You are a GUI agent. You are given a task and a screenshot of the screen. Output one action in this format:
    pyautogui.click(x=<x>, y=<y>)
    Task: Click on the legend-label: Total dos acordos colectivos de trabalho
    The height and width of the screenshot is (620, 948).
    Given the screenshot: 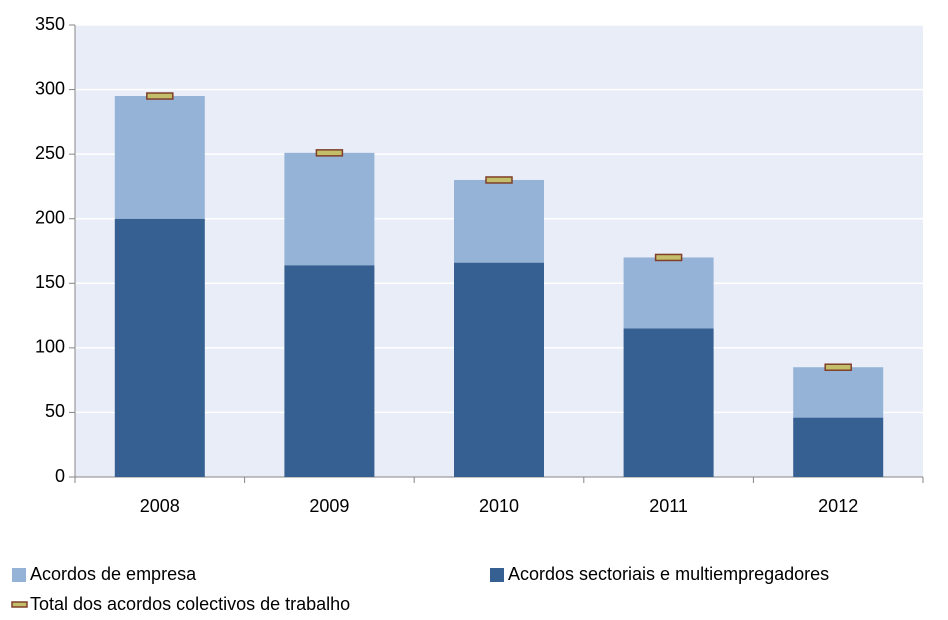 What is the action you would take?
    pyautogui.click(x=190, y=604)
    